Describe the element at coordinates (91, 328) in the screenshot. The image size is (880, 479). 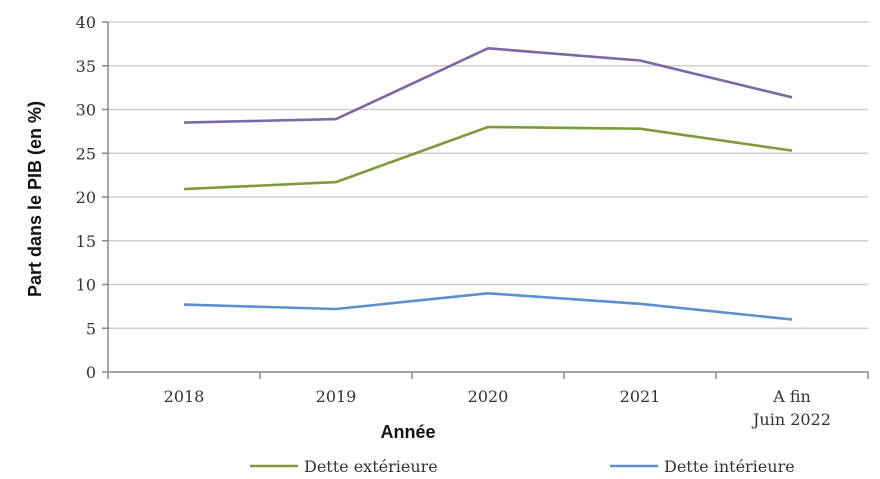
I see `y-tick-label: 5` at that location.